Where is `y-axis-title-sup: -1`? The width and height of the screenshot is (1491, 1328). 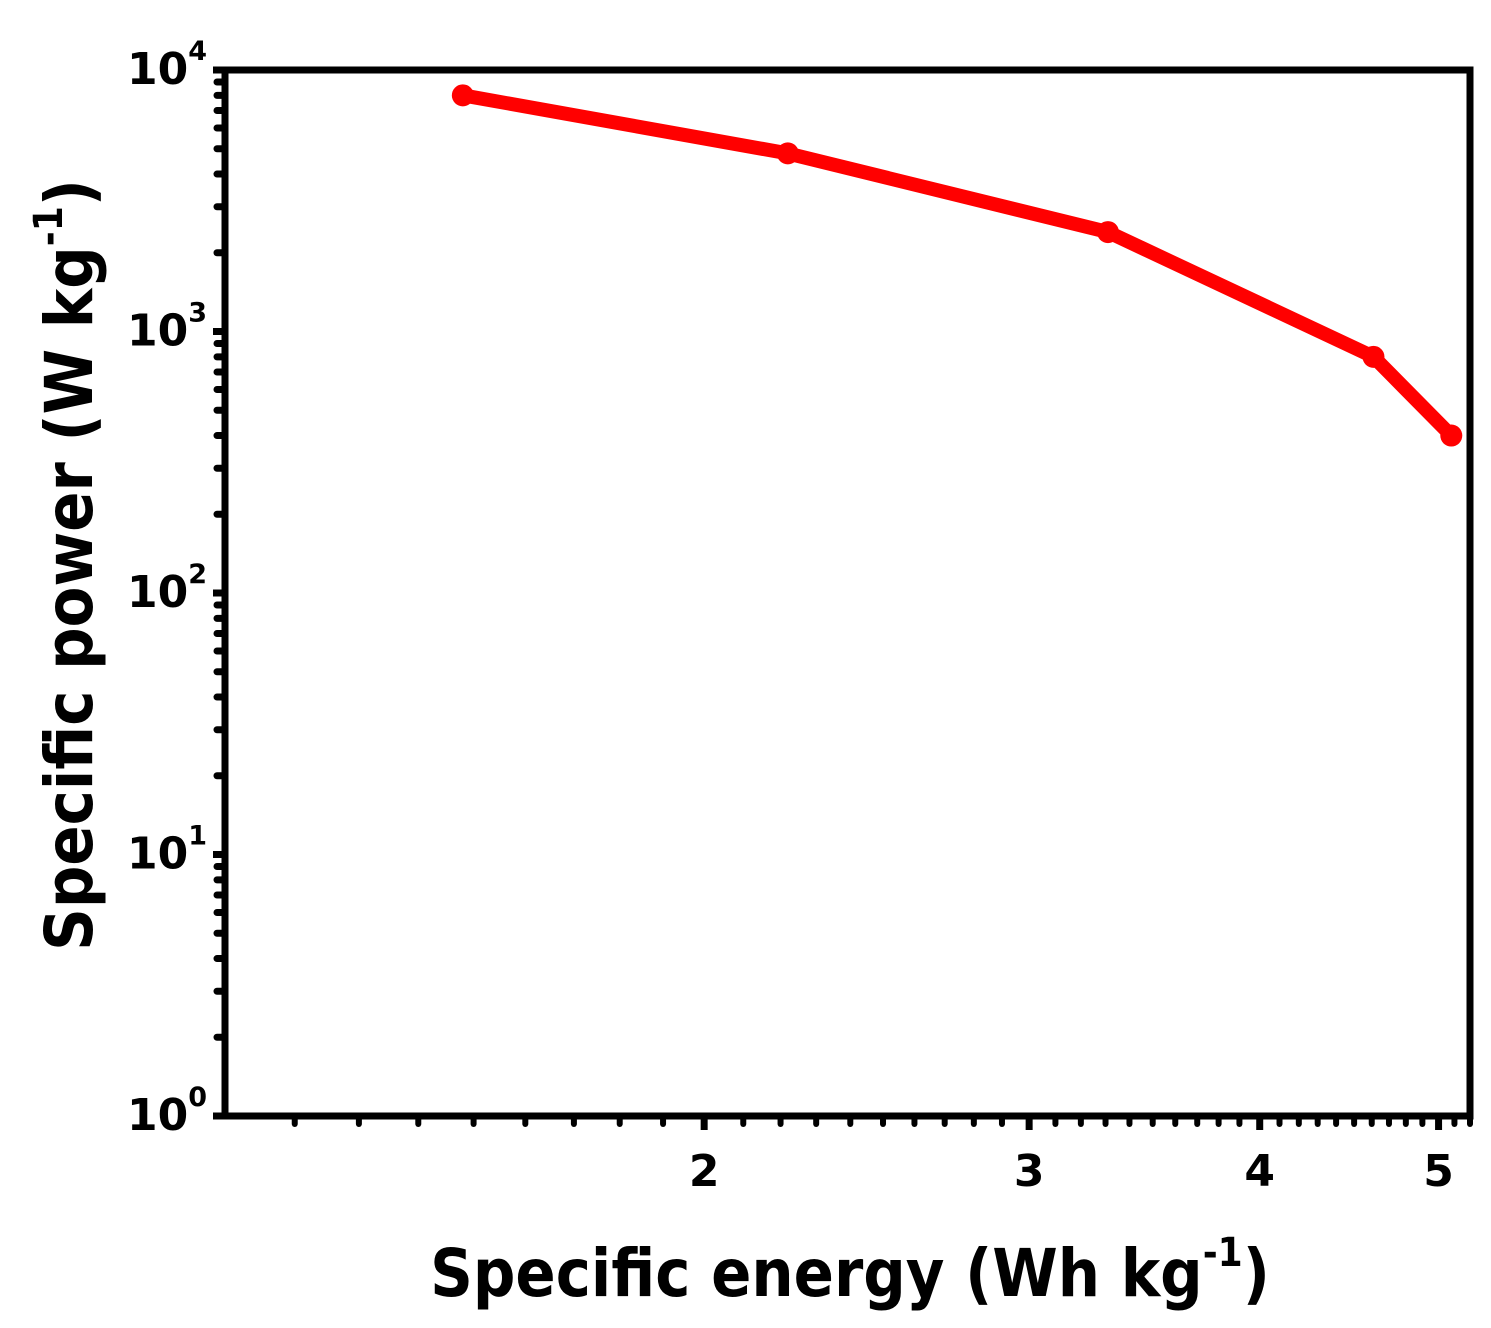 y-axis-title-sup: -1 is located at coordinates (49, 226).